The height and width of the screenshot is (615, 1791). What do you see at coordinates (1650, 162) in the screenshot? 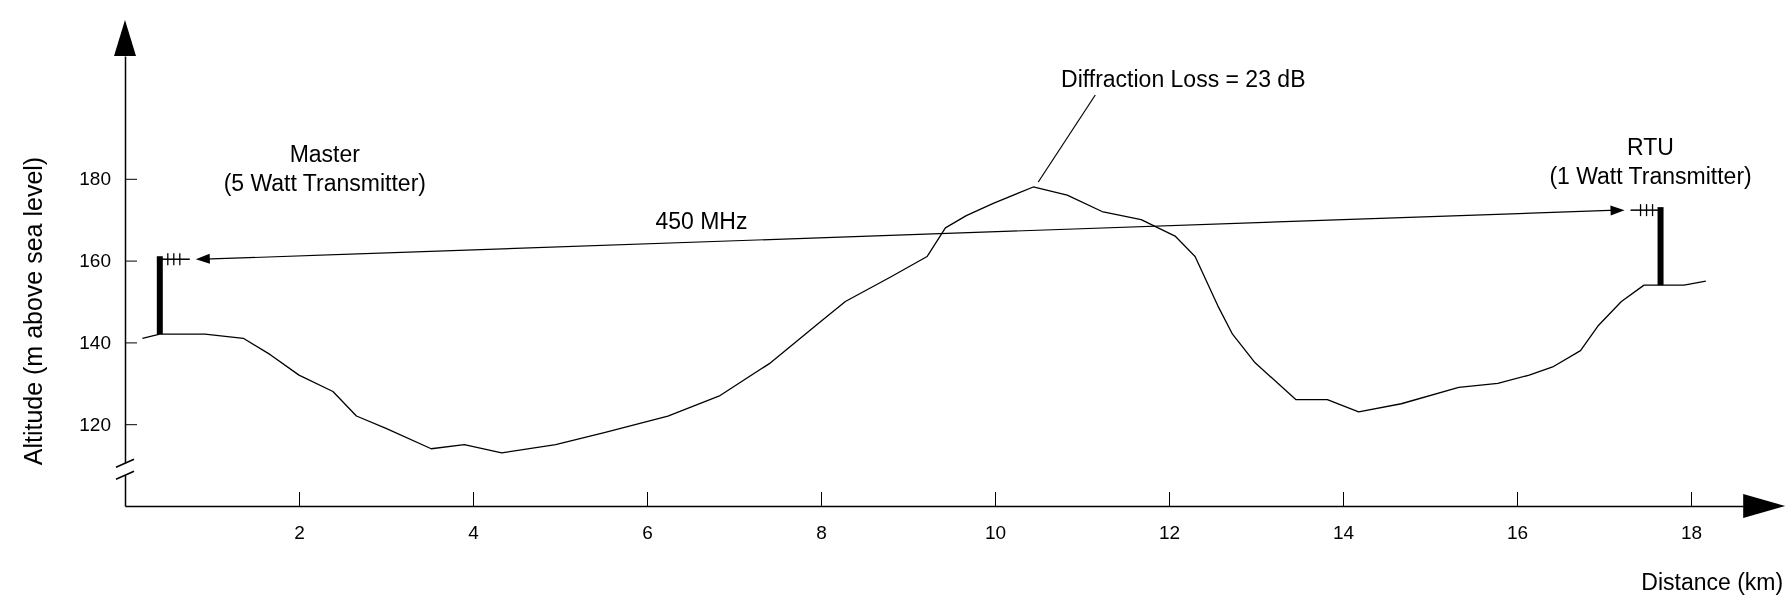
I see `annotation: RTU (1 Watt Transmitter)` at bounding box center [1650, 162].